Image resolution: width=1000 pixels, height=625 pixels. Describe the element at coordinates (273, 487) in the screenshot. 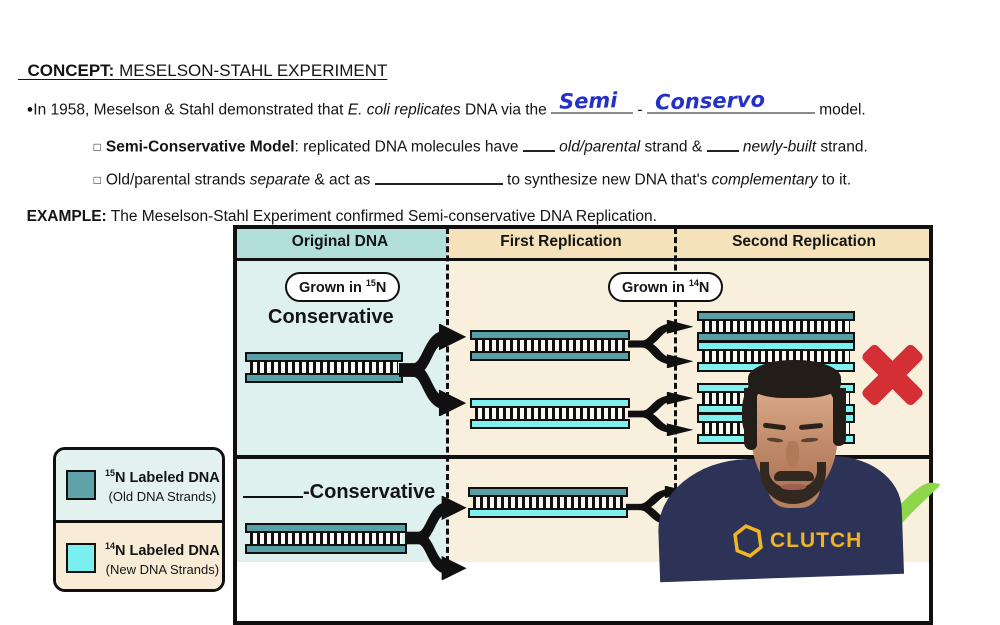

I see `blank-semi` at that location.